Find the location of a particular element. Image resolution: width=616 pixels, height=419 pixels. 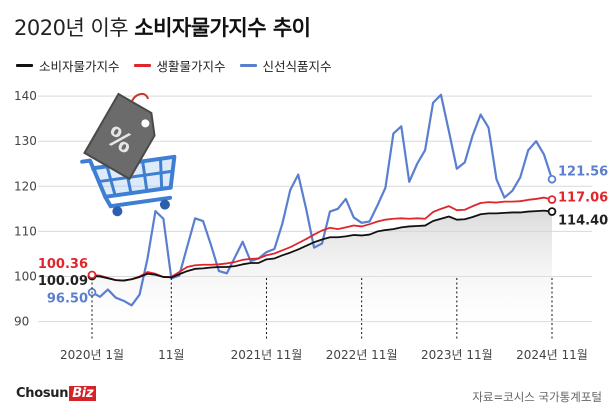

shopping-cart-with-percent-tag-icon: % is located at coordinates (128, 154).